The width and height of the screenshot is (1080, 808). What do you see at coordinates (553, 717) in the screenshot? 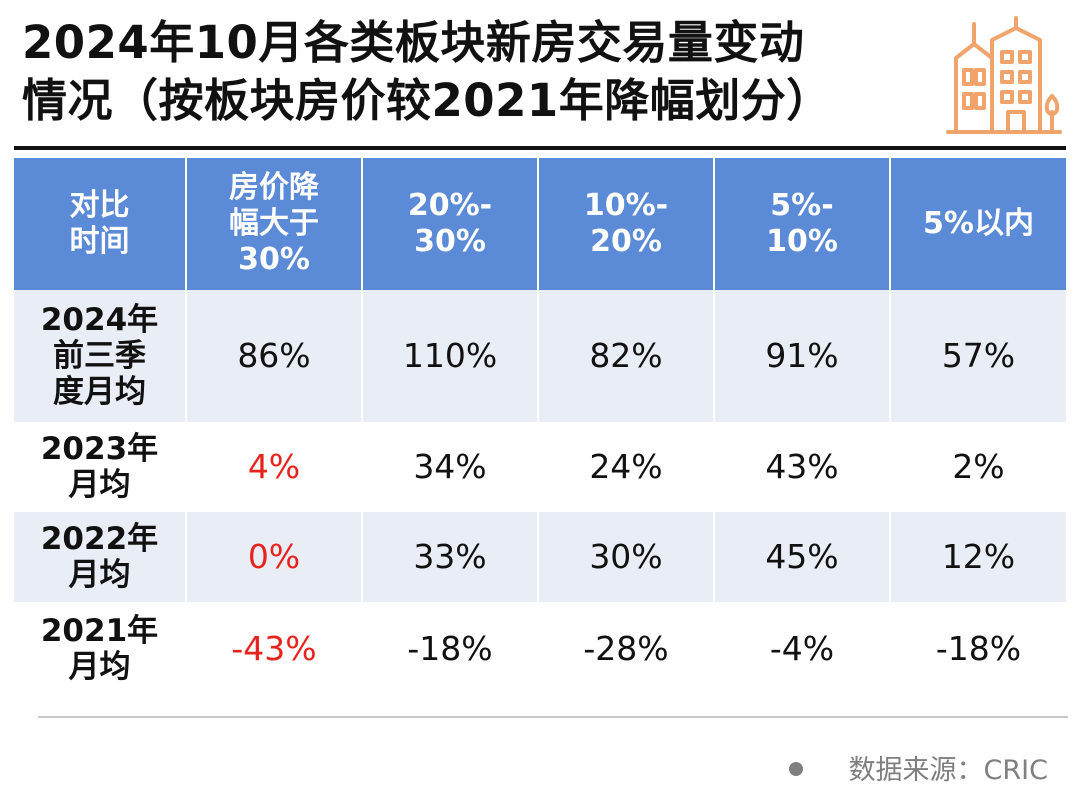
I see `bottom-rule` at bounding box center [553, 717].